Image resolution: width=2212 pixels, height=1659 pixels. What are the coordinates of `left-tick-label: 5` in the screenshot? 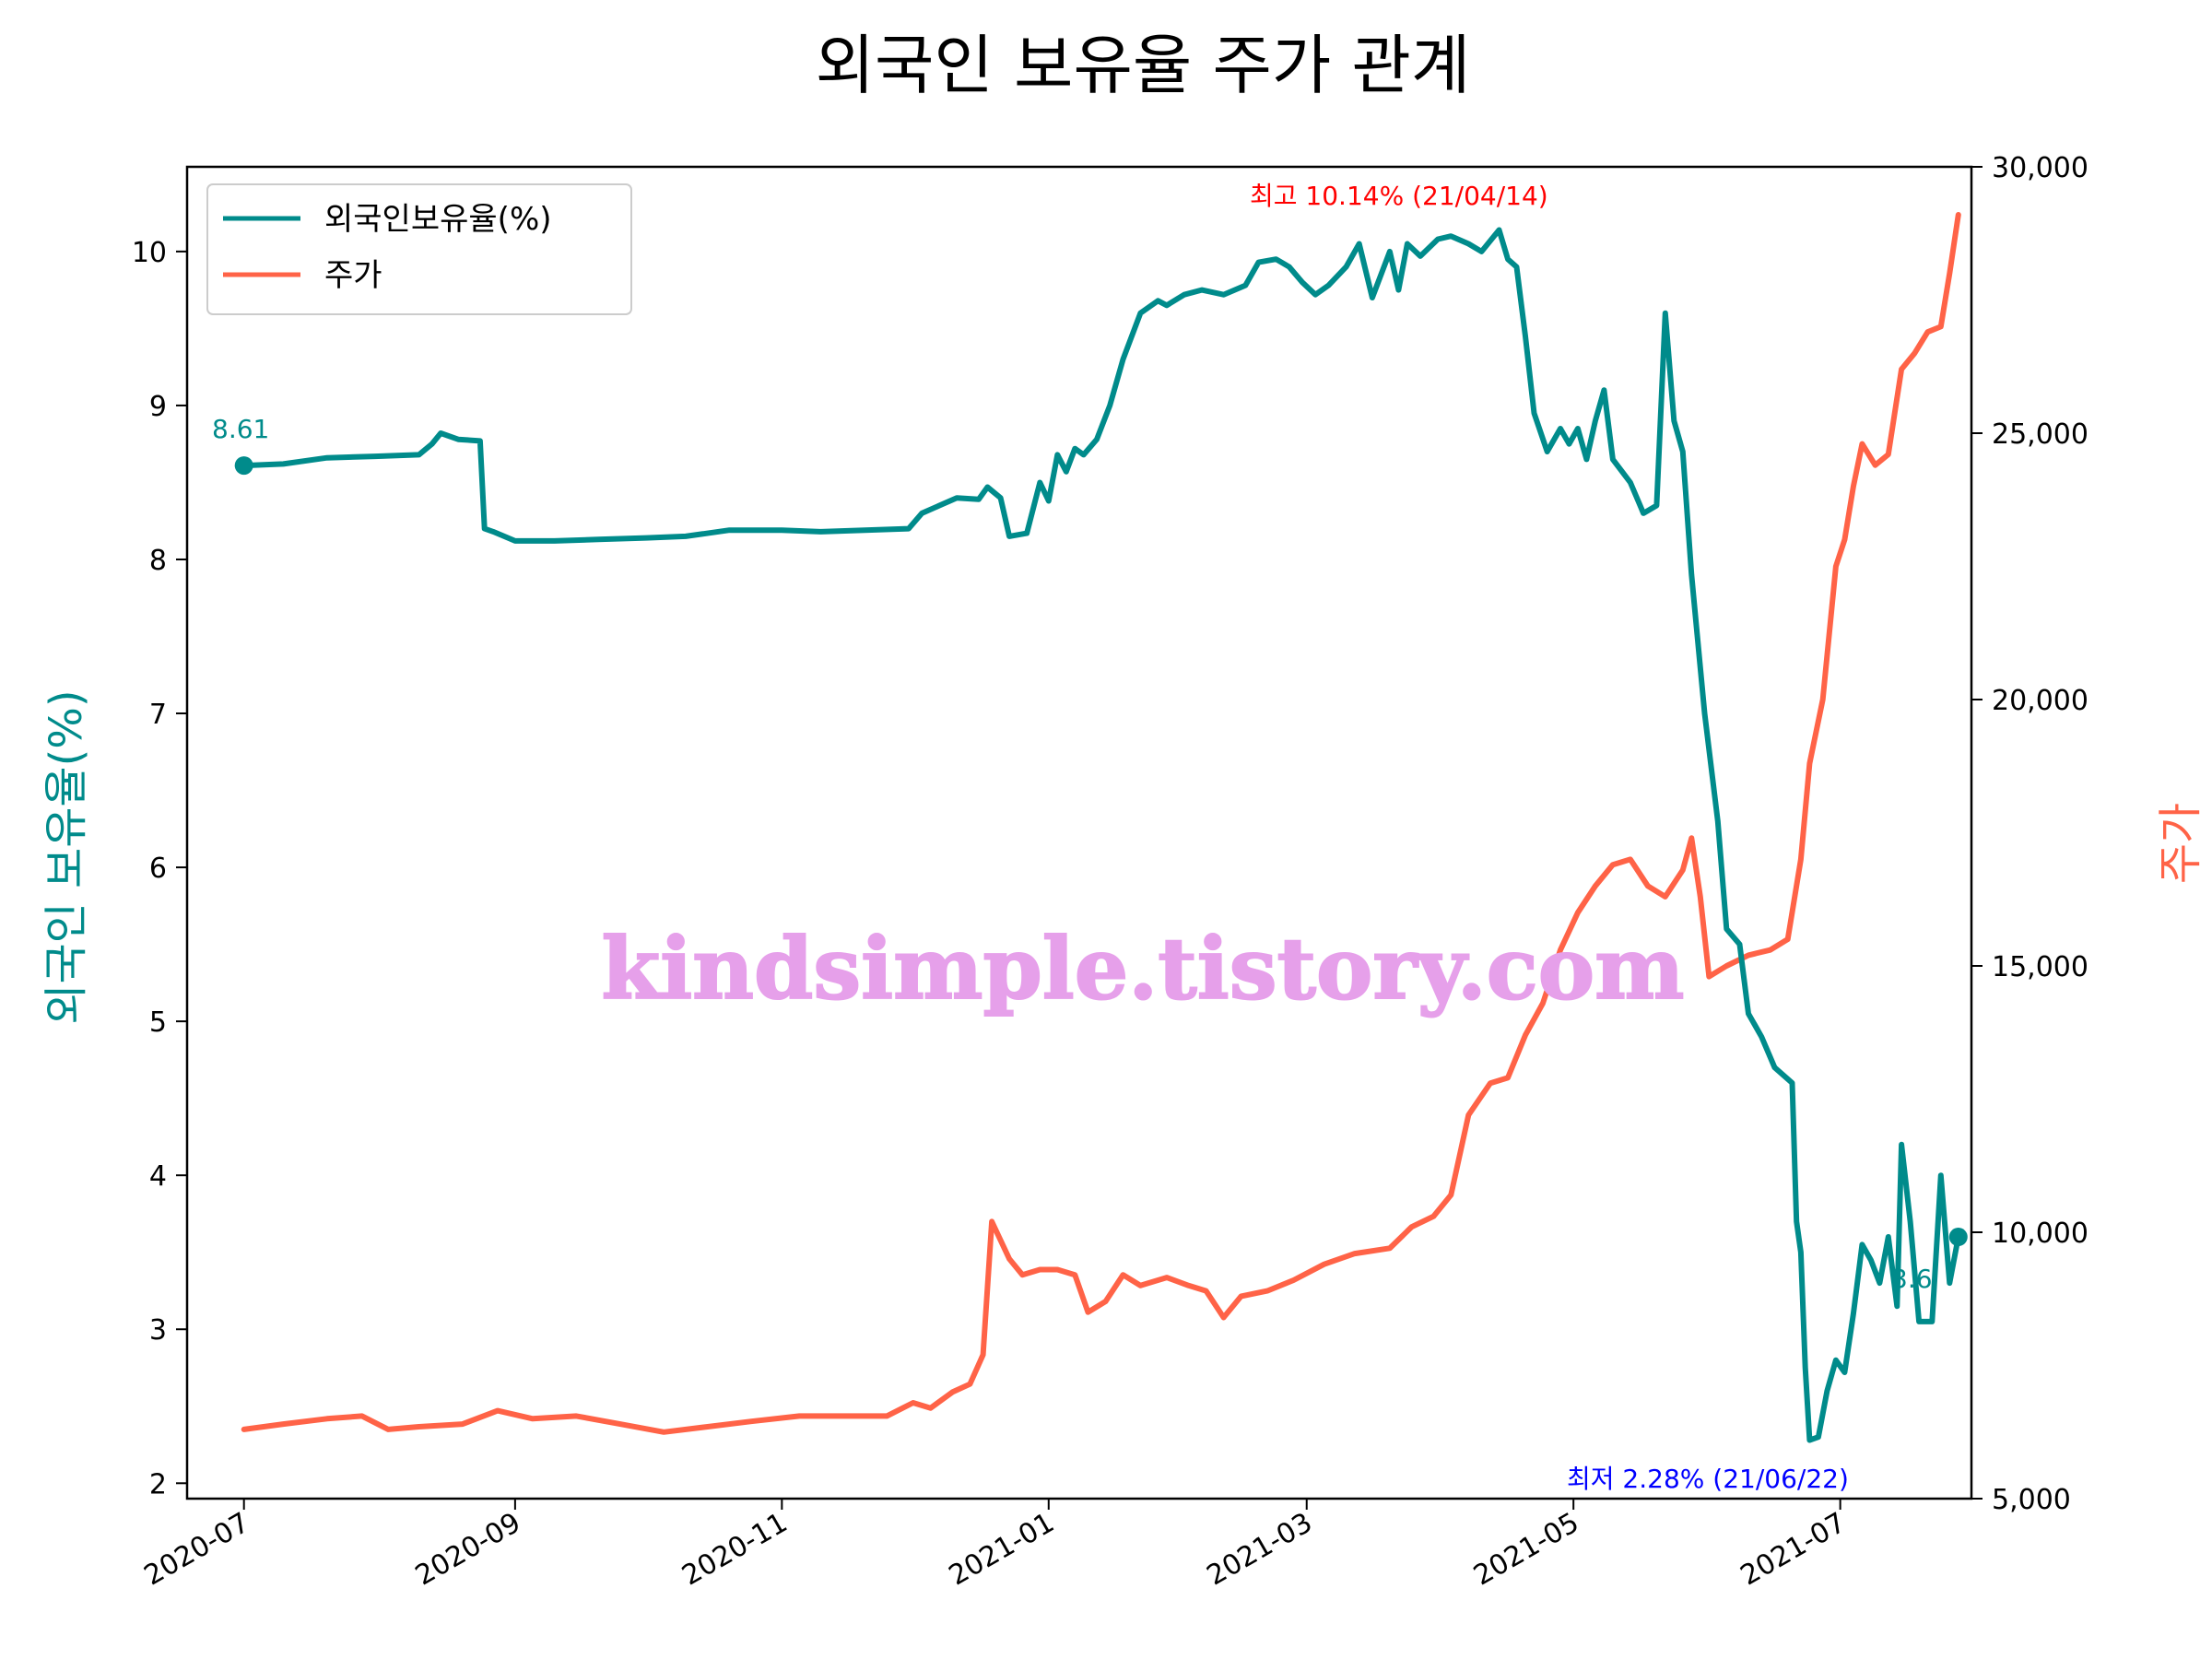 It's located at (158, 1022).